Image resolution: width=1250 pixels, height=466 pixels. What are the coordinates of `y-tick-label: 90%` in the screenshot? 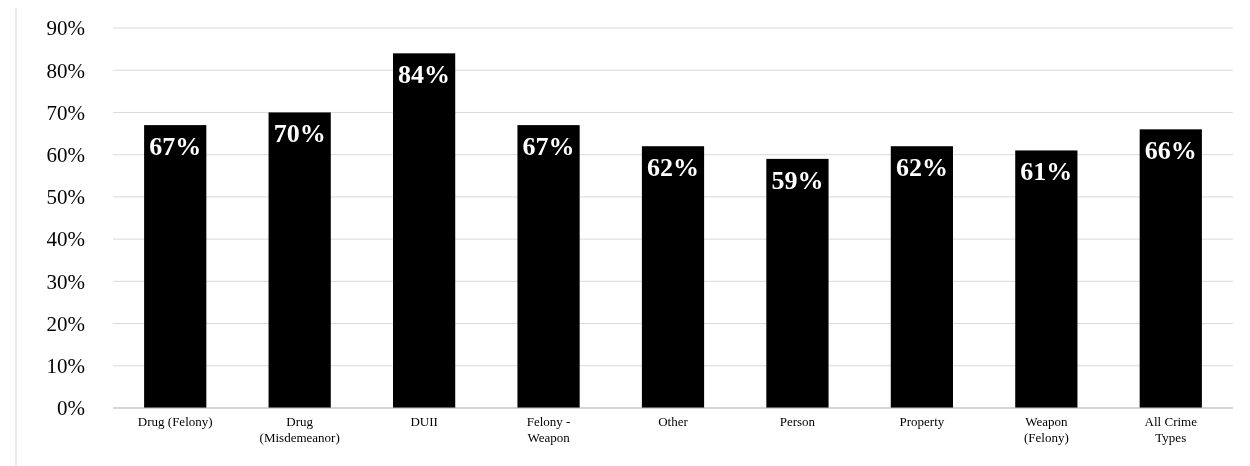 It's located at (65, 28).